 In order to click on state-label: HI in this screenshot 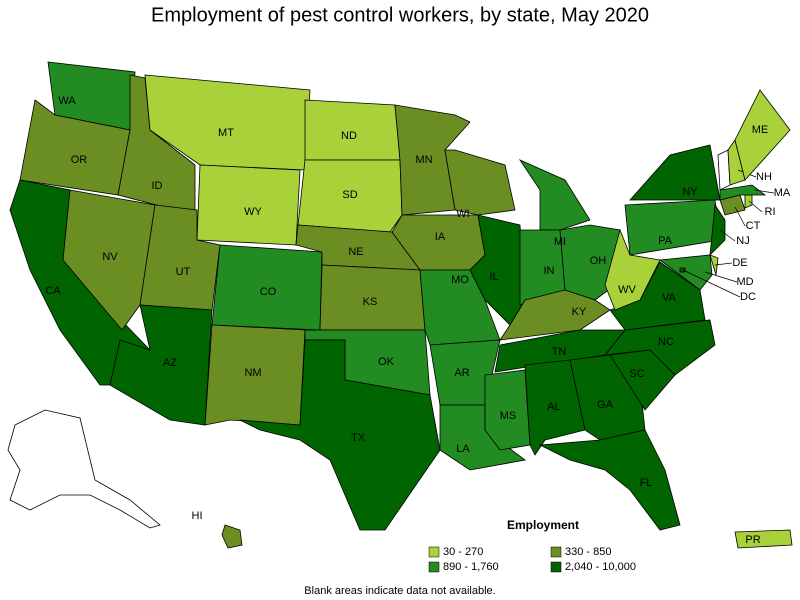, I will do `click(197, 516)`.